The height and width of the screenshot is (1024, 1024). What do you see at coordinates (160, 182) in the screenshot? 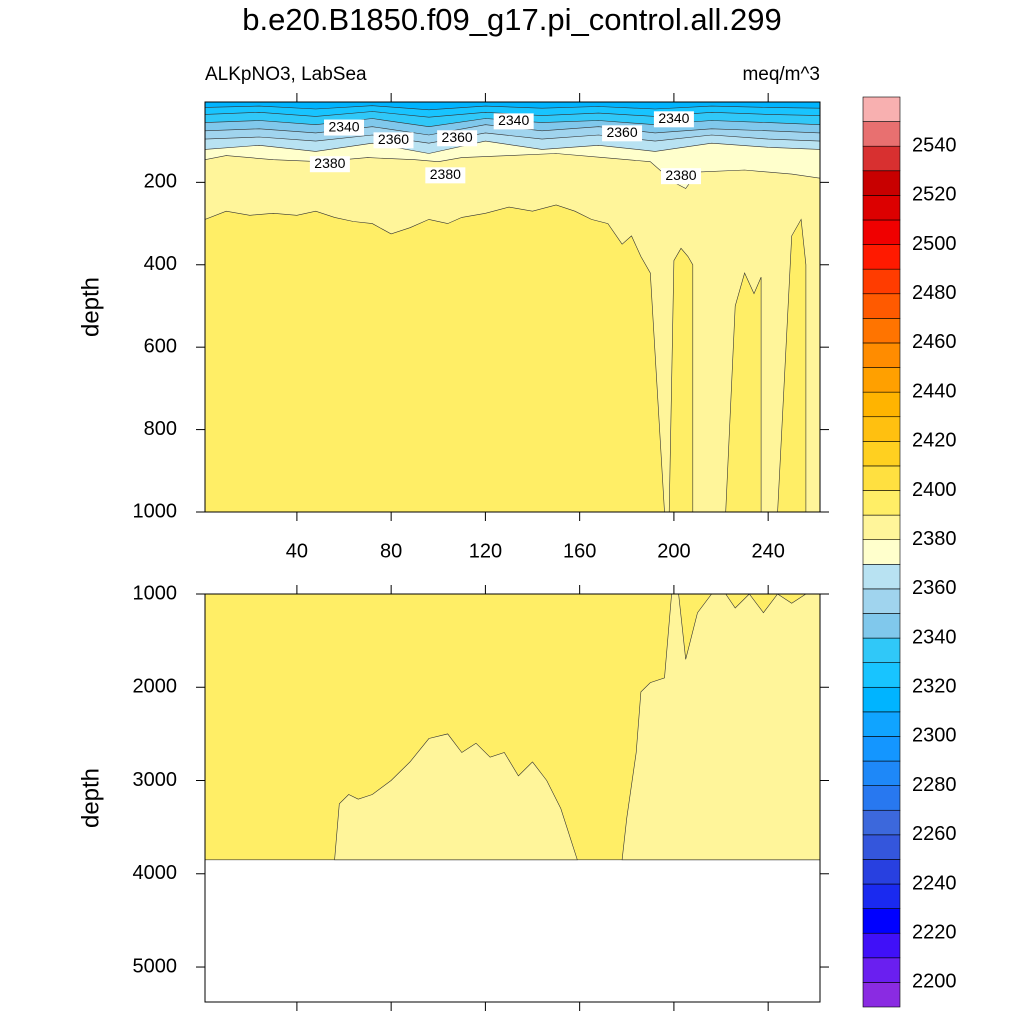
I see `y-tick-label: 200` at bounding box center [160, 182].